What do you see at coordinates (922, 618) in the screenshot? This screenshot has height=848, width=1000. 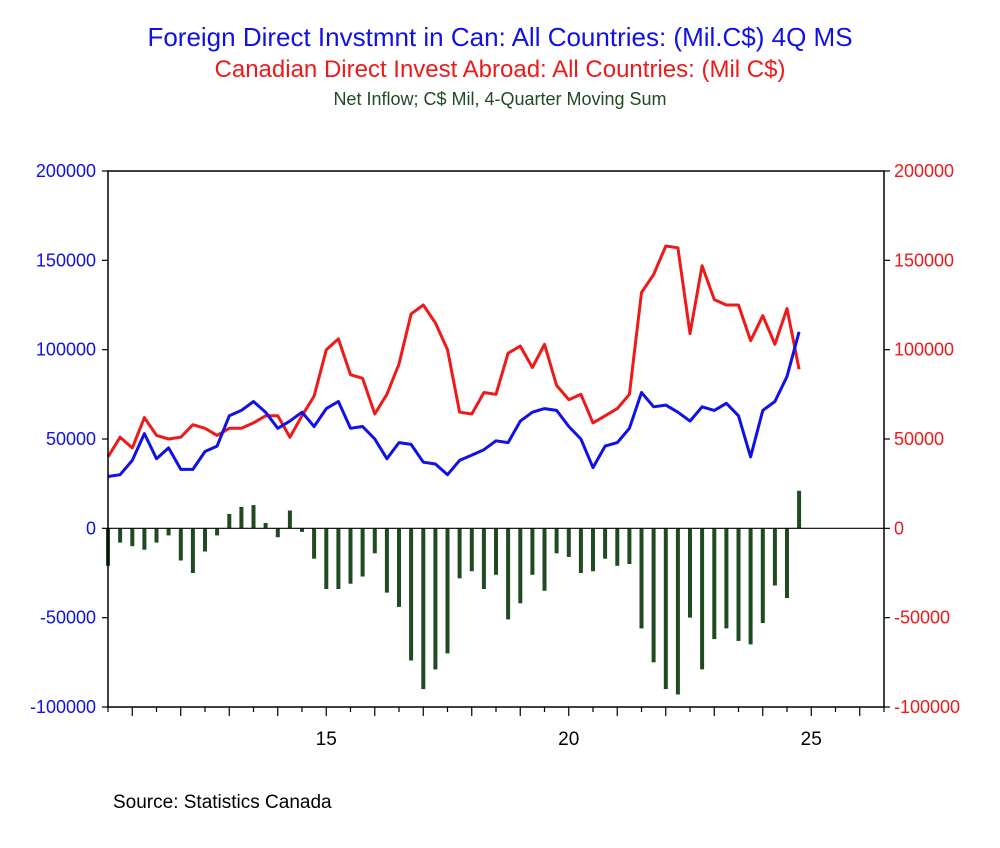 I see `y-tick-label-right: -50000` at bounding box center [922, 618].